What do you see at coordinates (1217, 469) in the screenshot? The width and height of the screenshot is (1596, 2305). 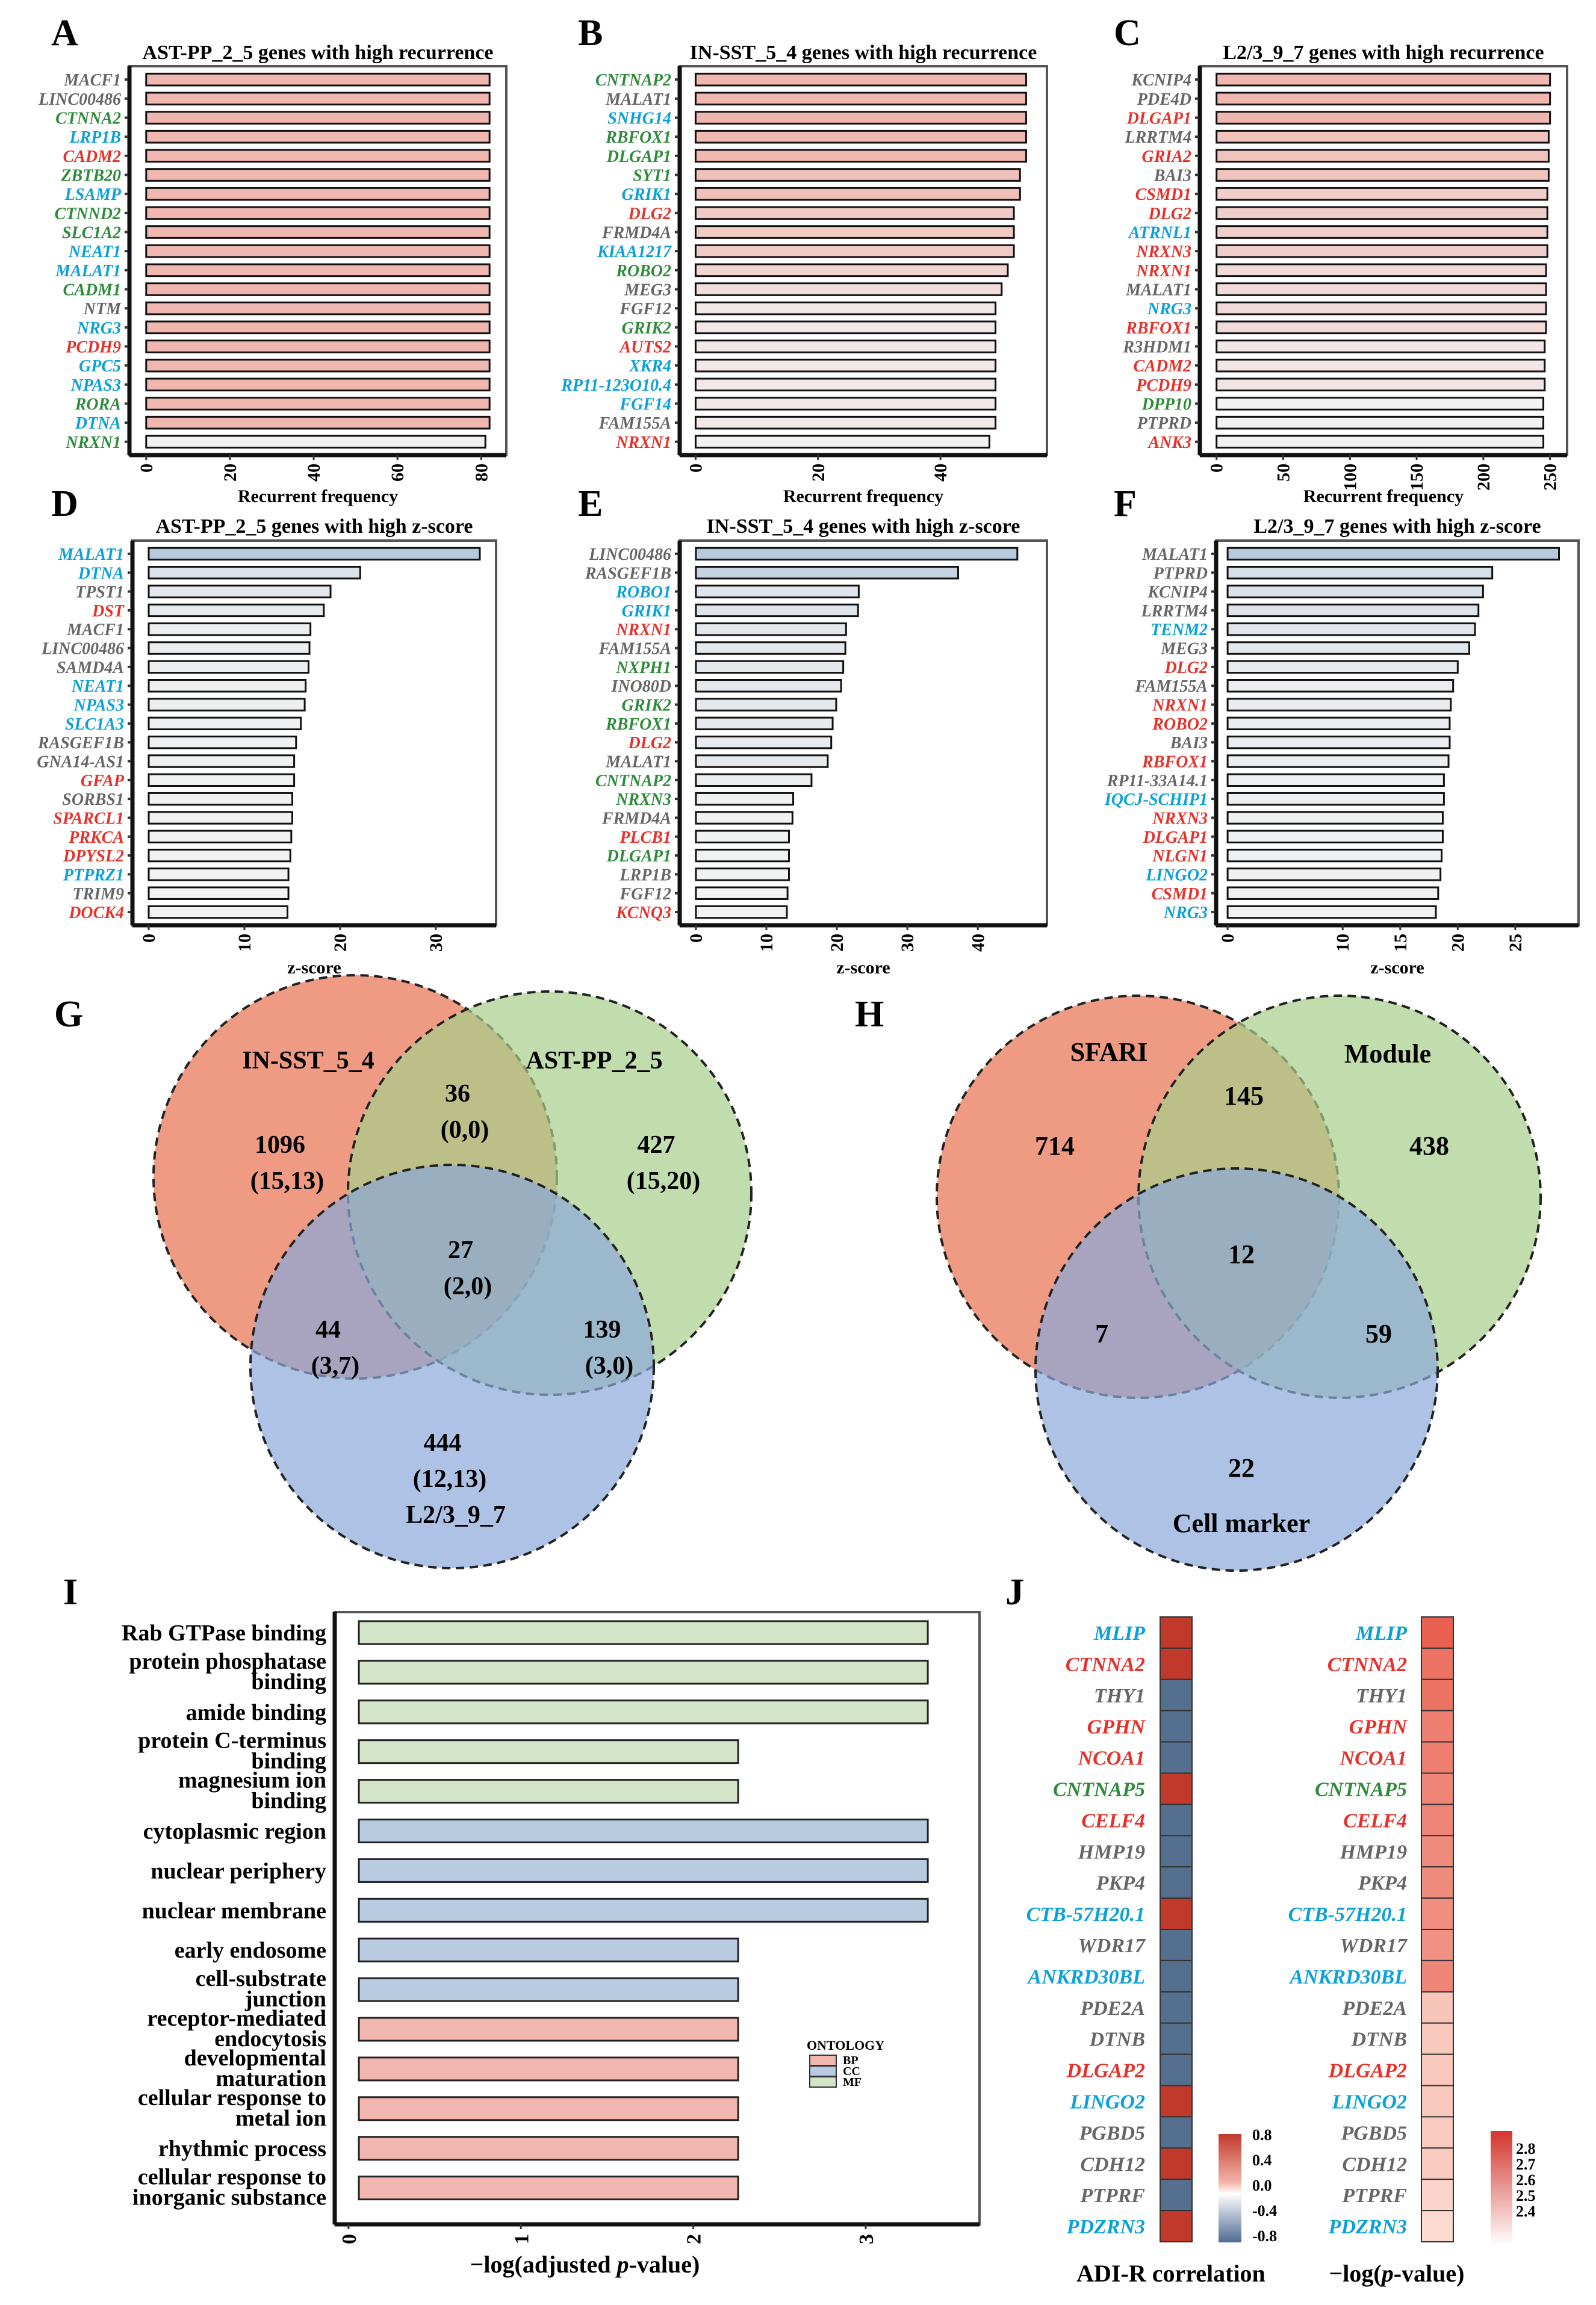 I see `x-tick-label: 0` at bounding box center [1217, 469].